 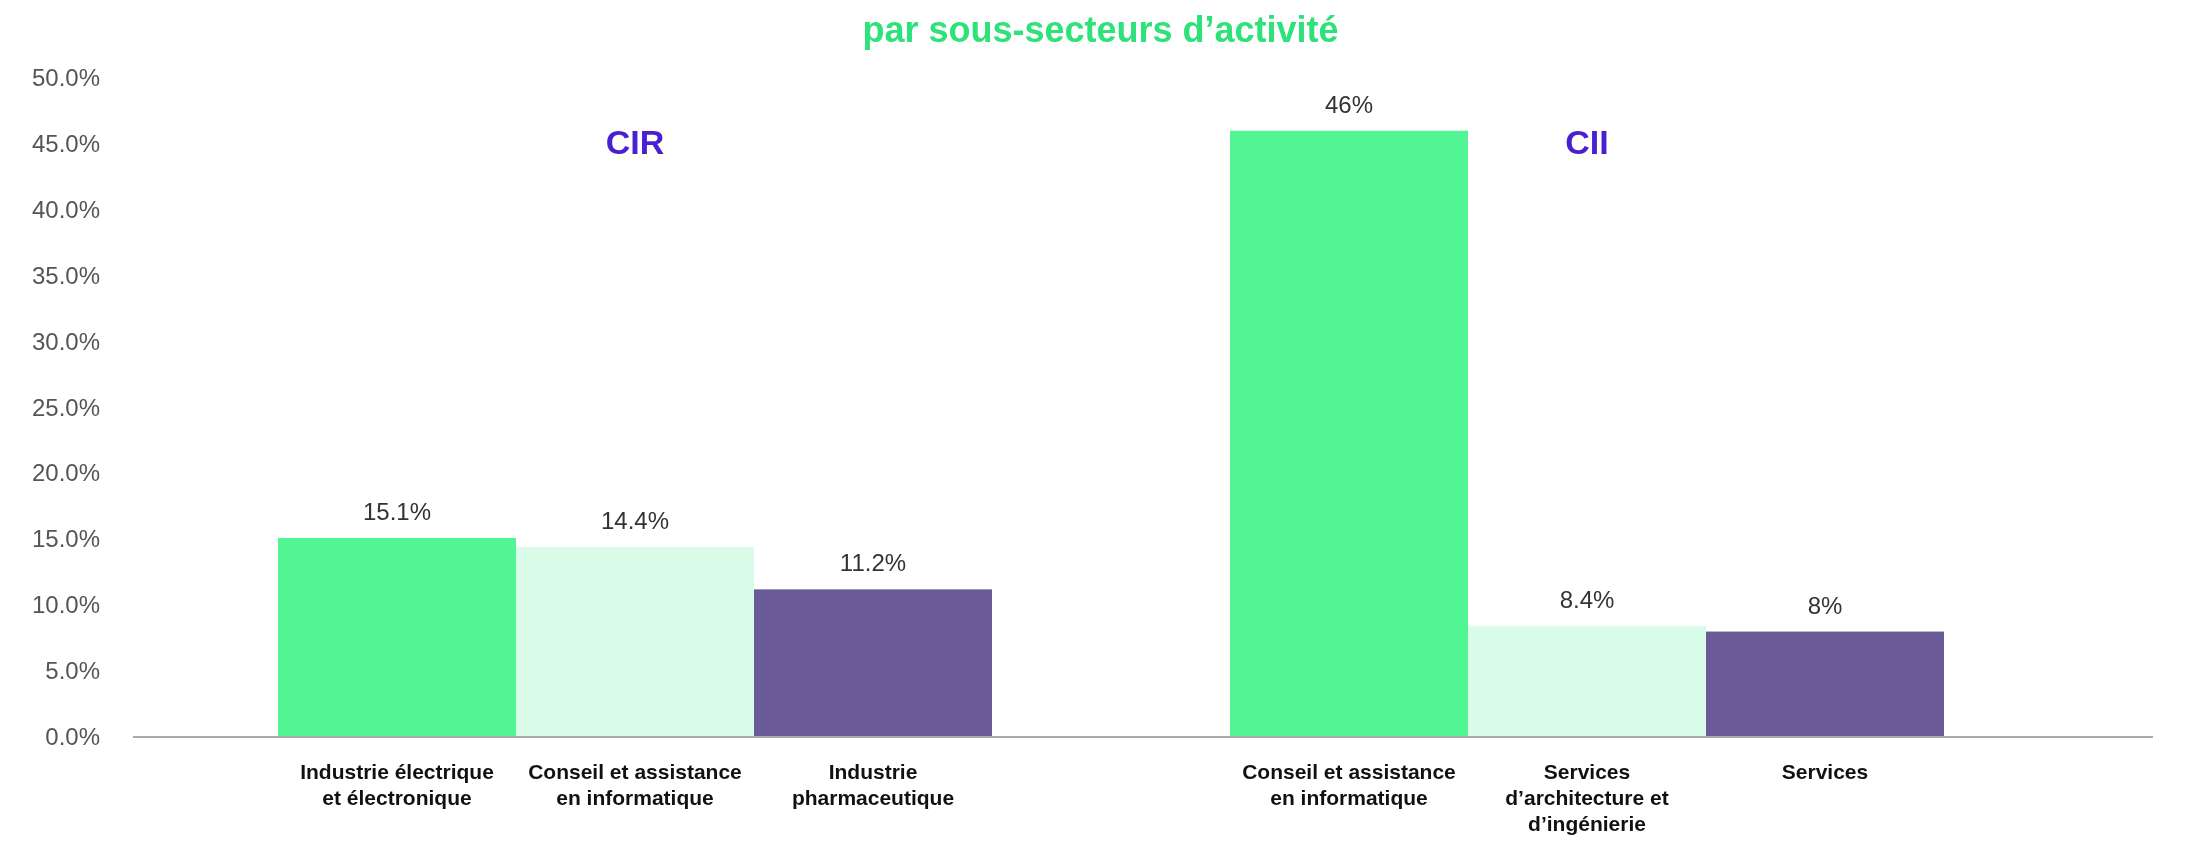 I want to click on data-label: 8.4%, so click(x=1587, y=600).